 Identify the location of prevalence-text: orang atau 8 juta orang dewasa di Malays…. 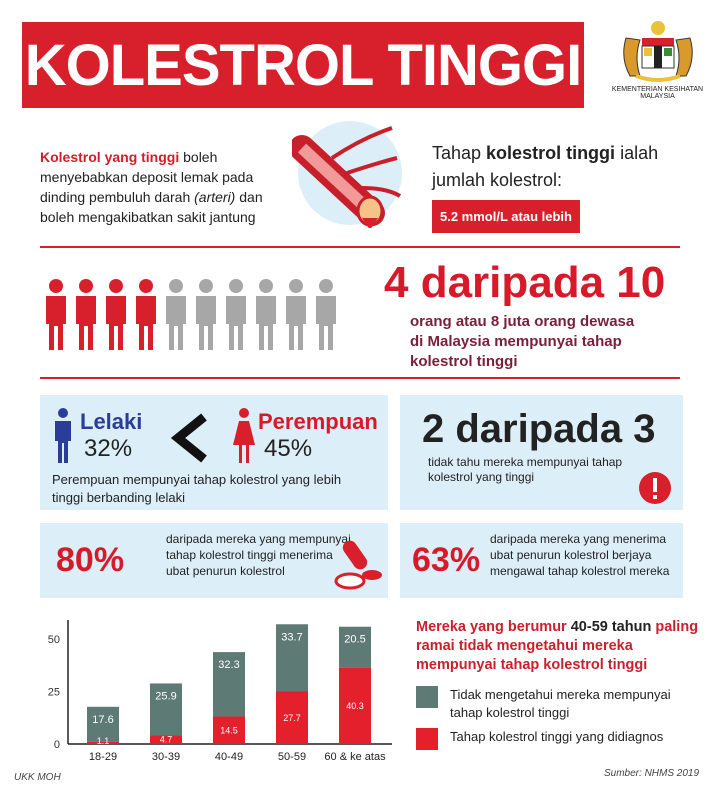
(522, 341).